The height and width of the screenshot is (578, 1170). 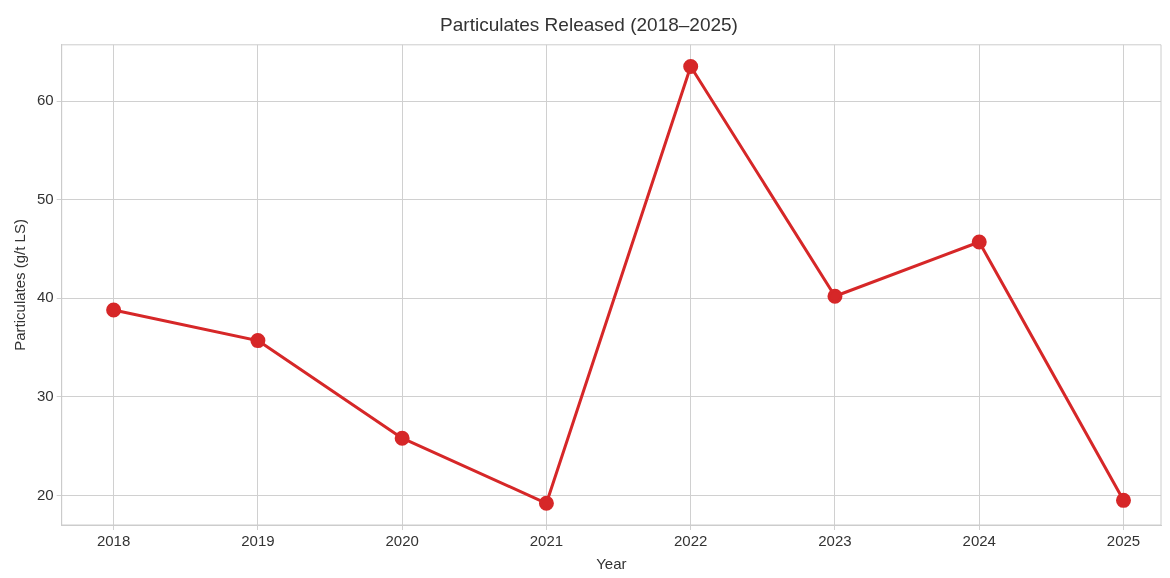 What do you see at coordinates (20, 285) in the screenshot?
I see `y-axis-title: Particulates (g/t LS)` at bounding box center [20, 285].